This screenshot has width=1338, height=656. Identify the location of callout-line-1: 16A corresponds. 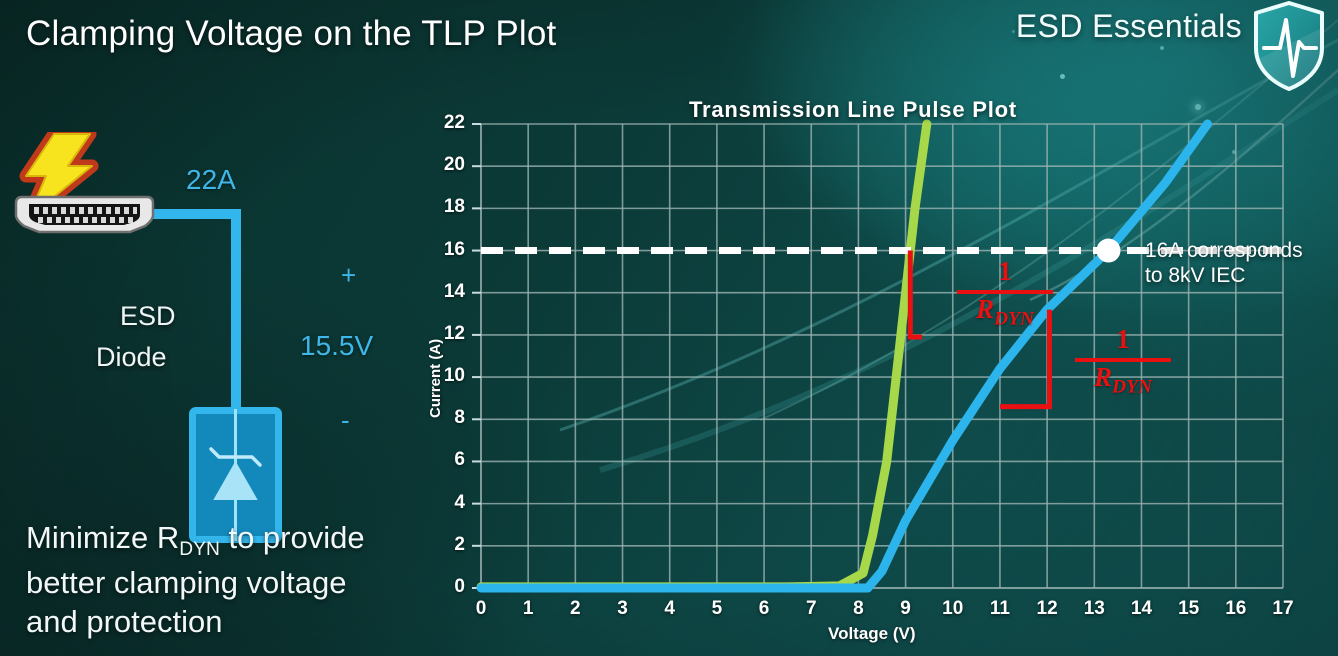
(1224, 250).